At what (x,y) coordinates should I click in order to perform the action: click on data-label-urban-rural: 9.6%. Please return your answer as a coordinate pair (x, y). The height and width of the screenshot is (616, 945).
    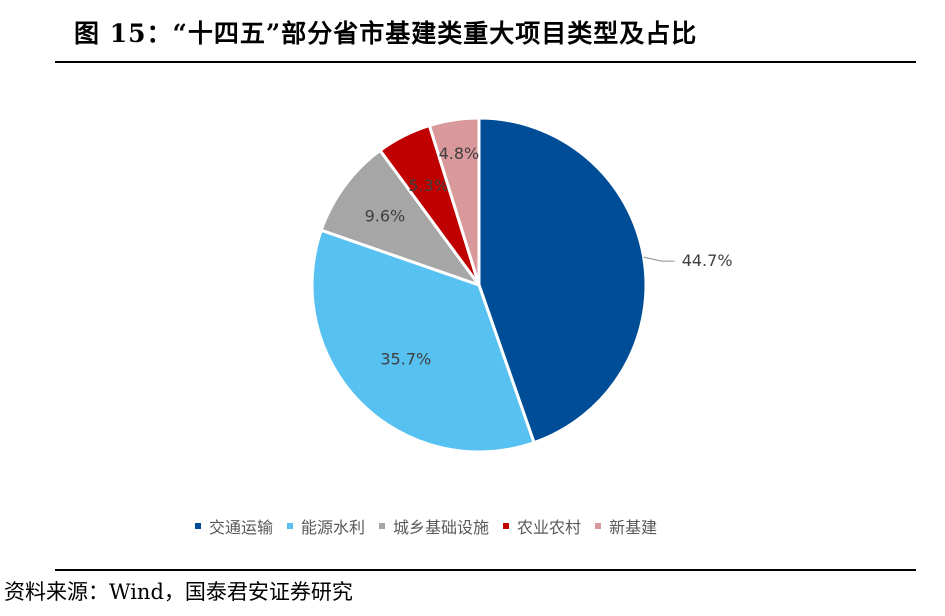
    Looking at the image, I should click on (385, 216).